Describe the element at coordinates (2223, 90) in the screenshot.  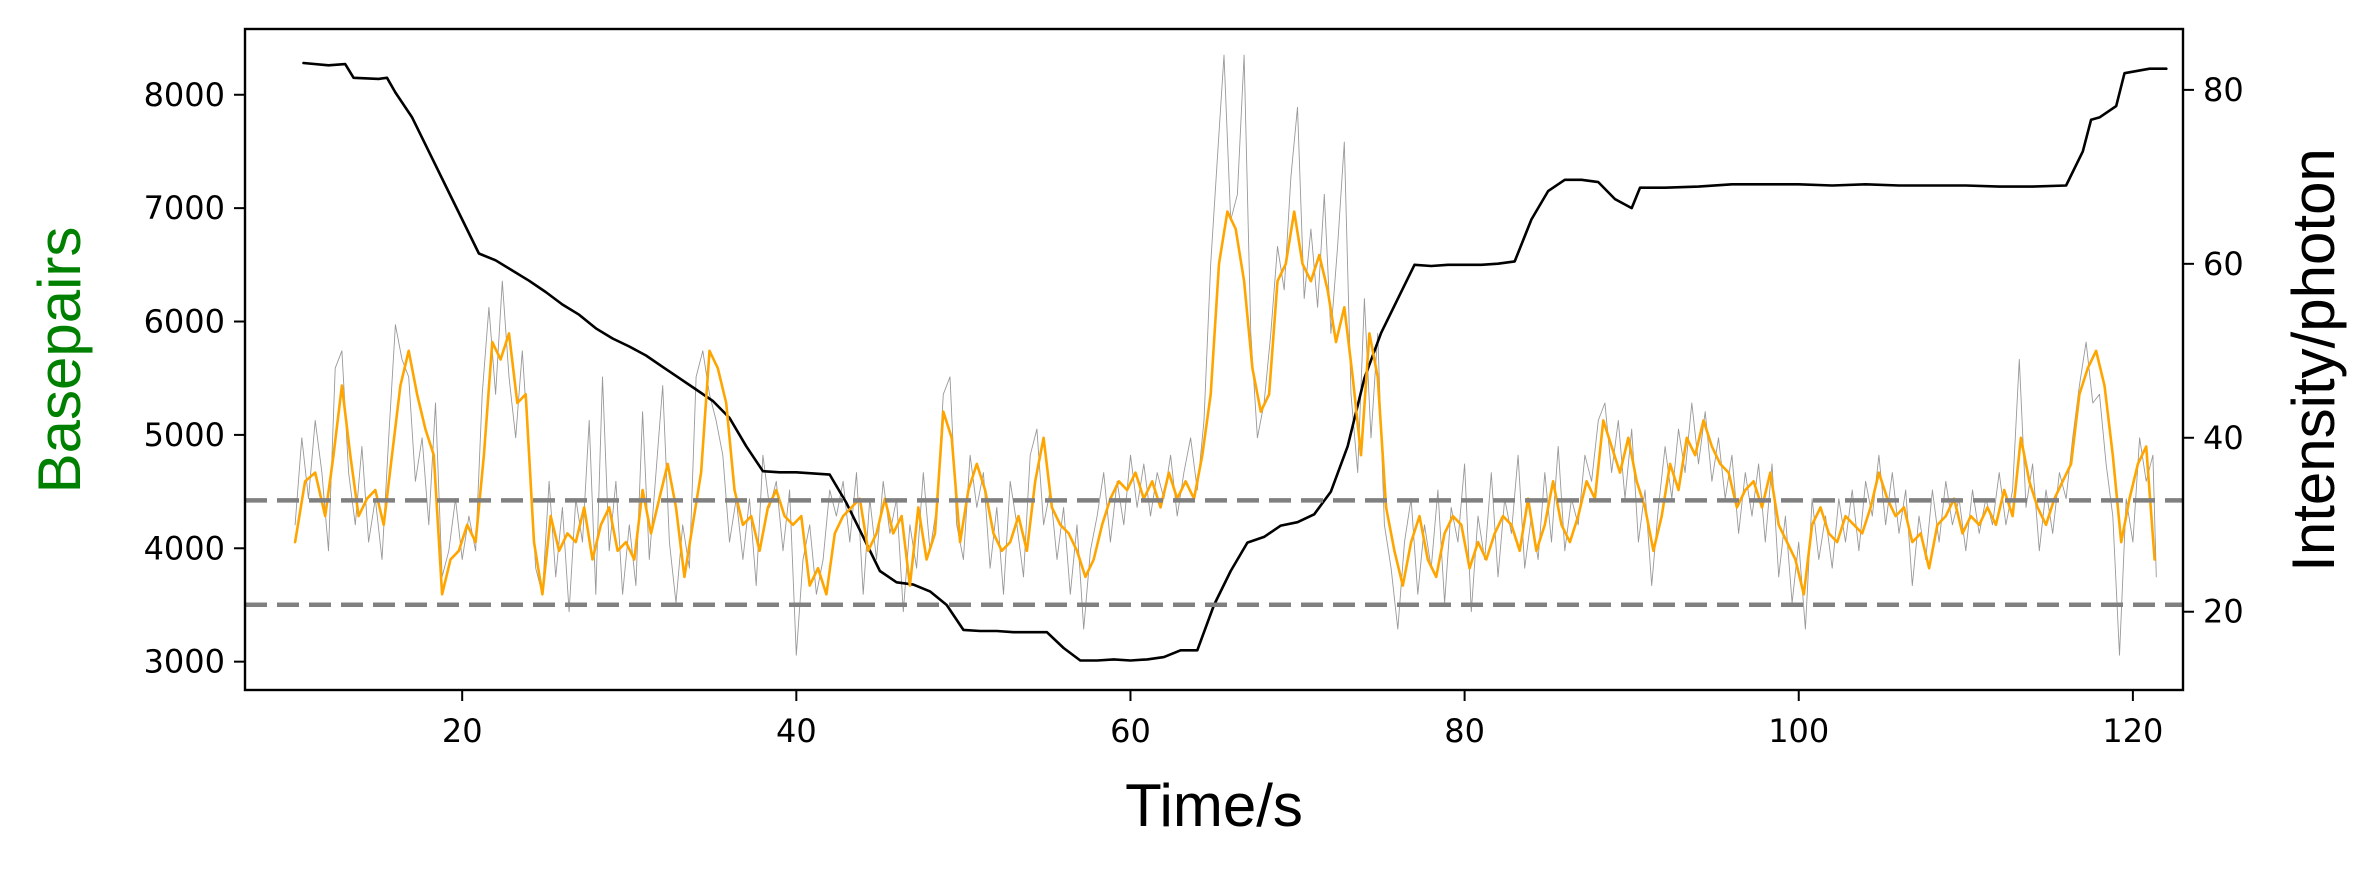
I see `right-y-tick-label: 80` at that location.